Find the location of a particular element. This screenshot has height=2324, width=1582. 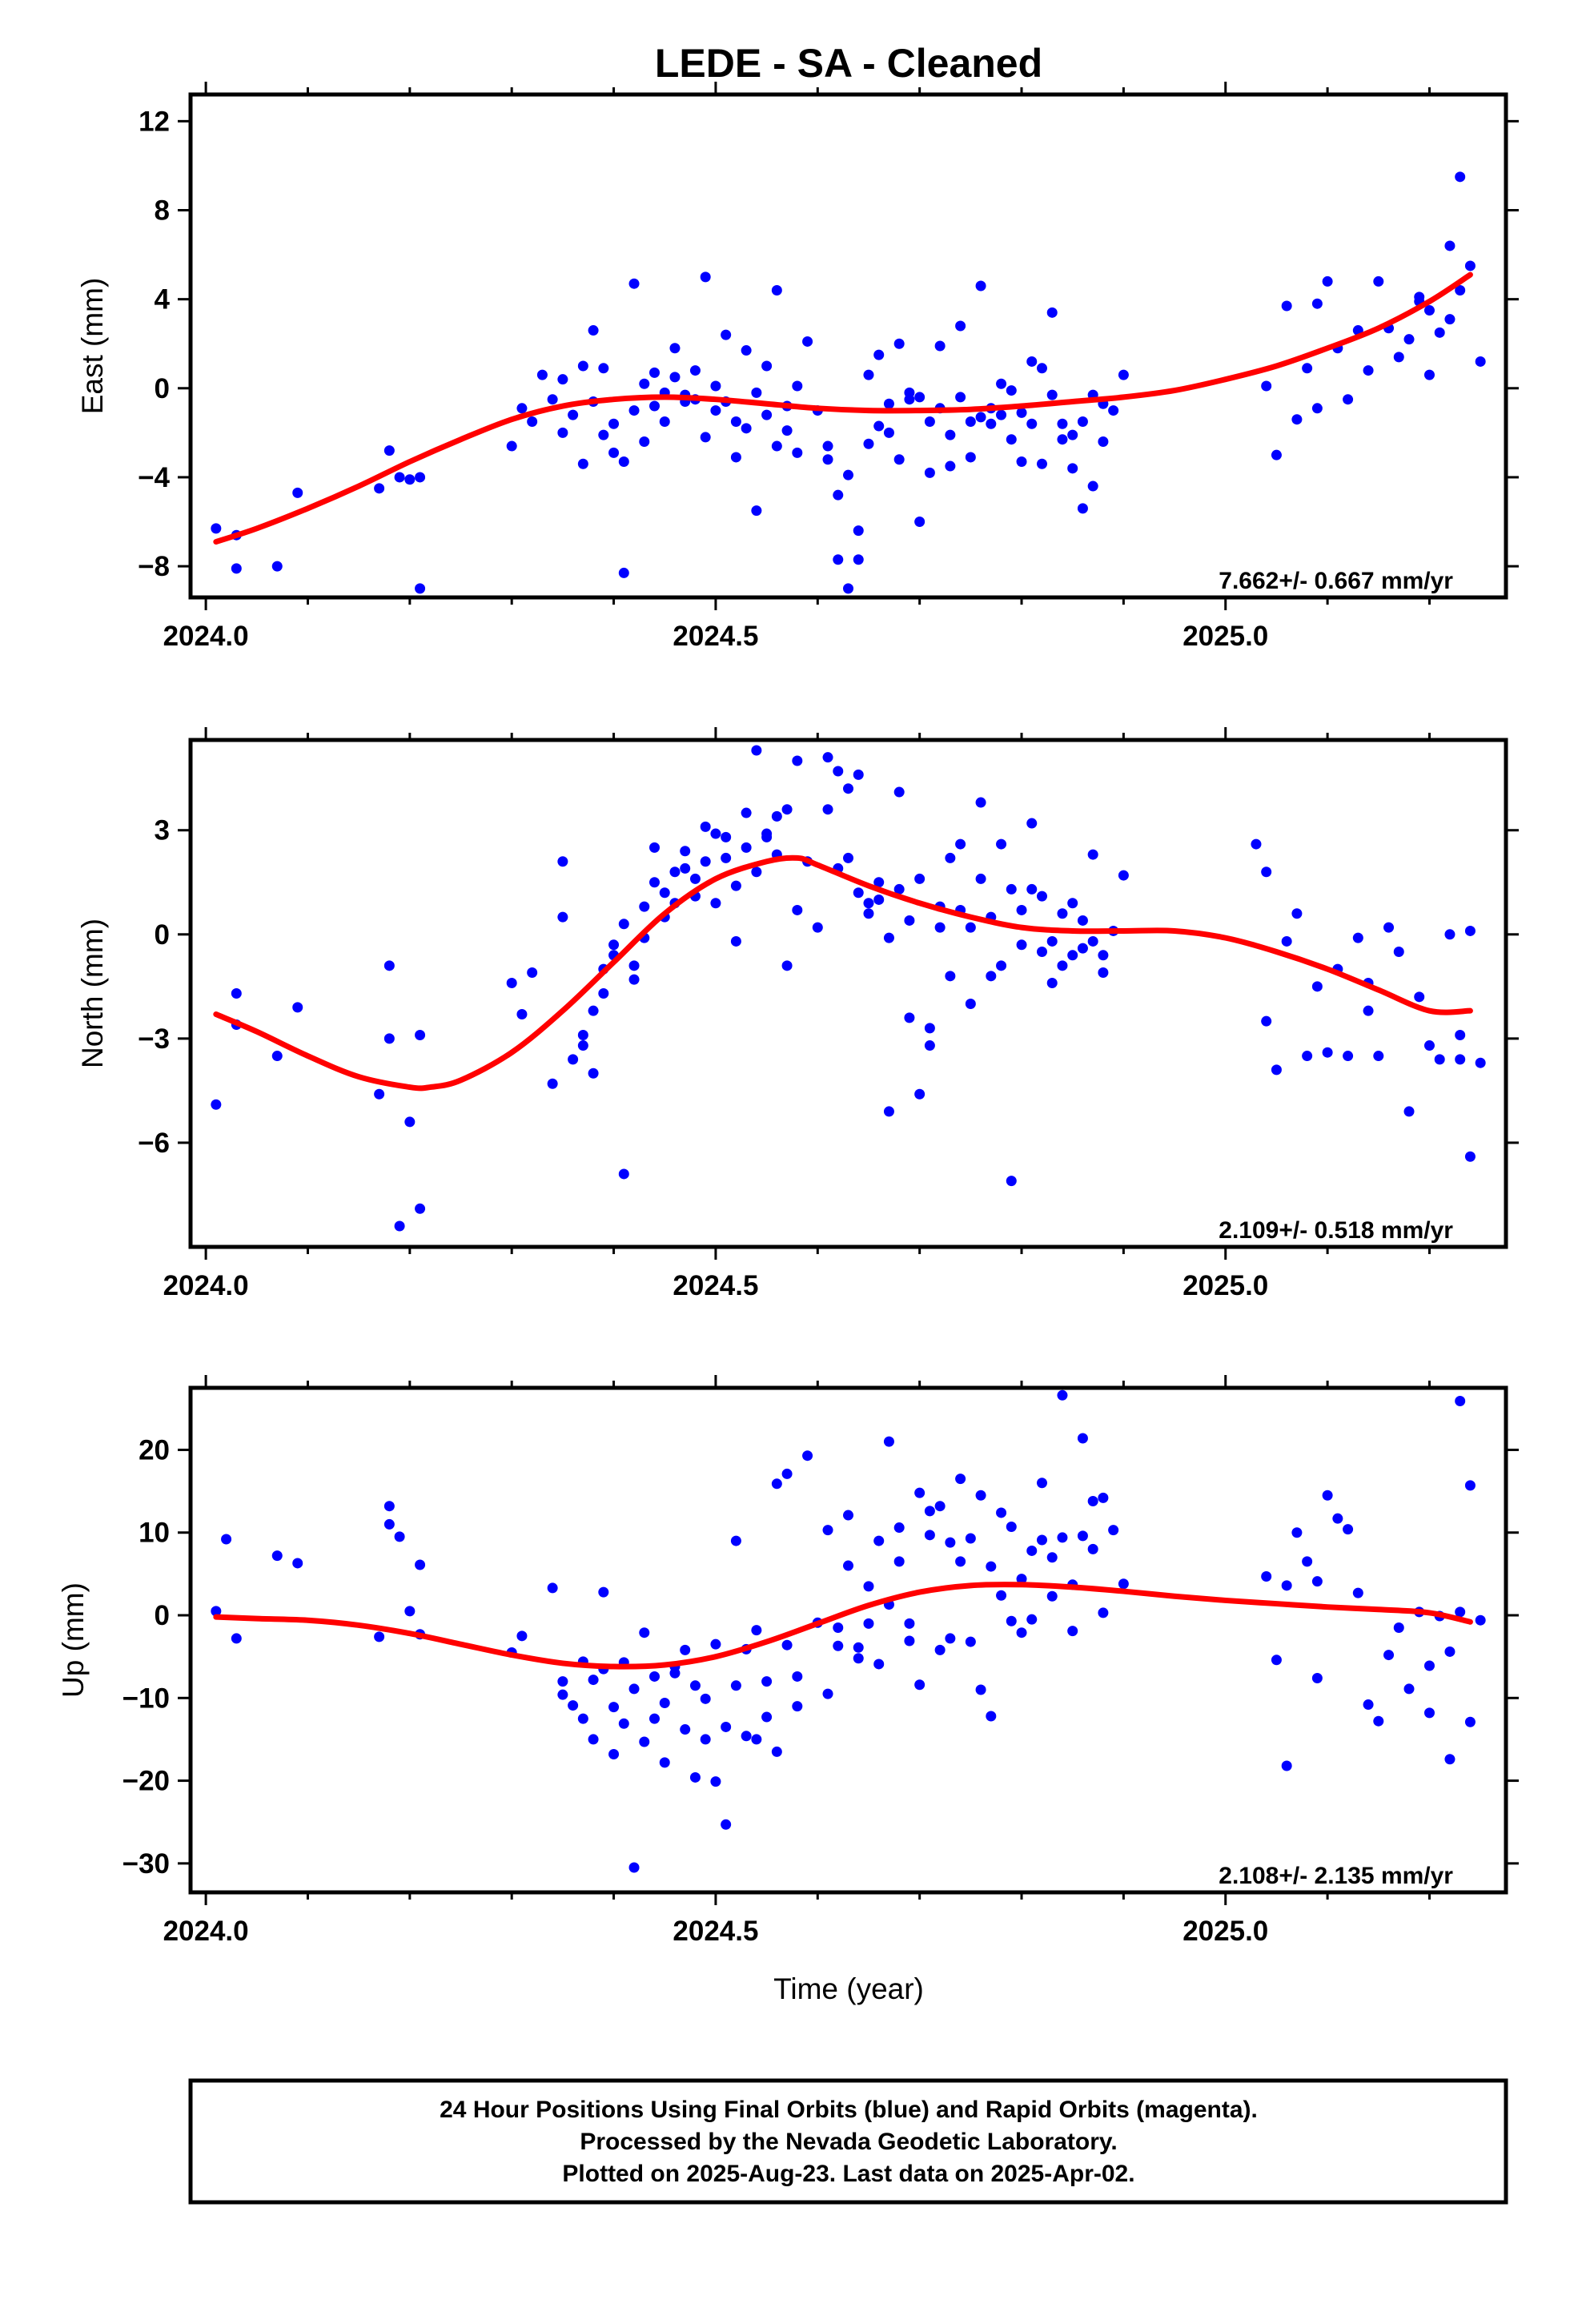

up-xtick-label: 2024.0 is located at coordinates (206, 1931).